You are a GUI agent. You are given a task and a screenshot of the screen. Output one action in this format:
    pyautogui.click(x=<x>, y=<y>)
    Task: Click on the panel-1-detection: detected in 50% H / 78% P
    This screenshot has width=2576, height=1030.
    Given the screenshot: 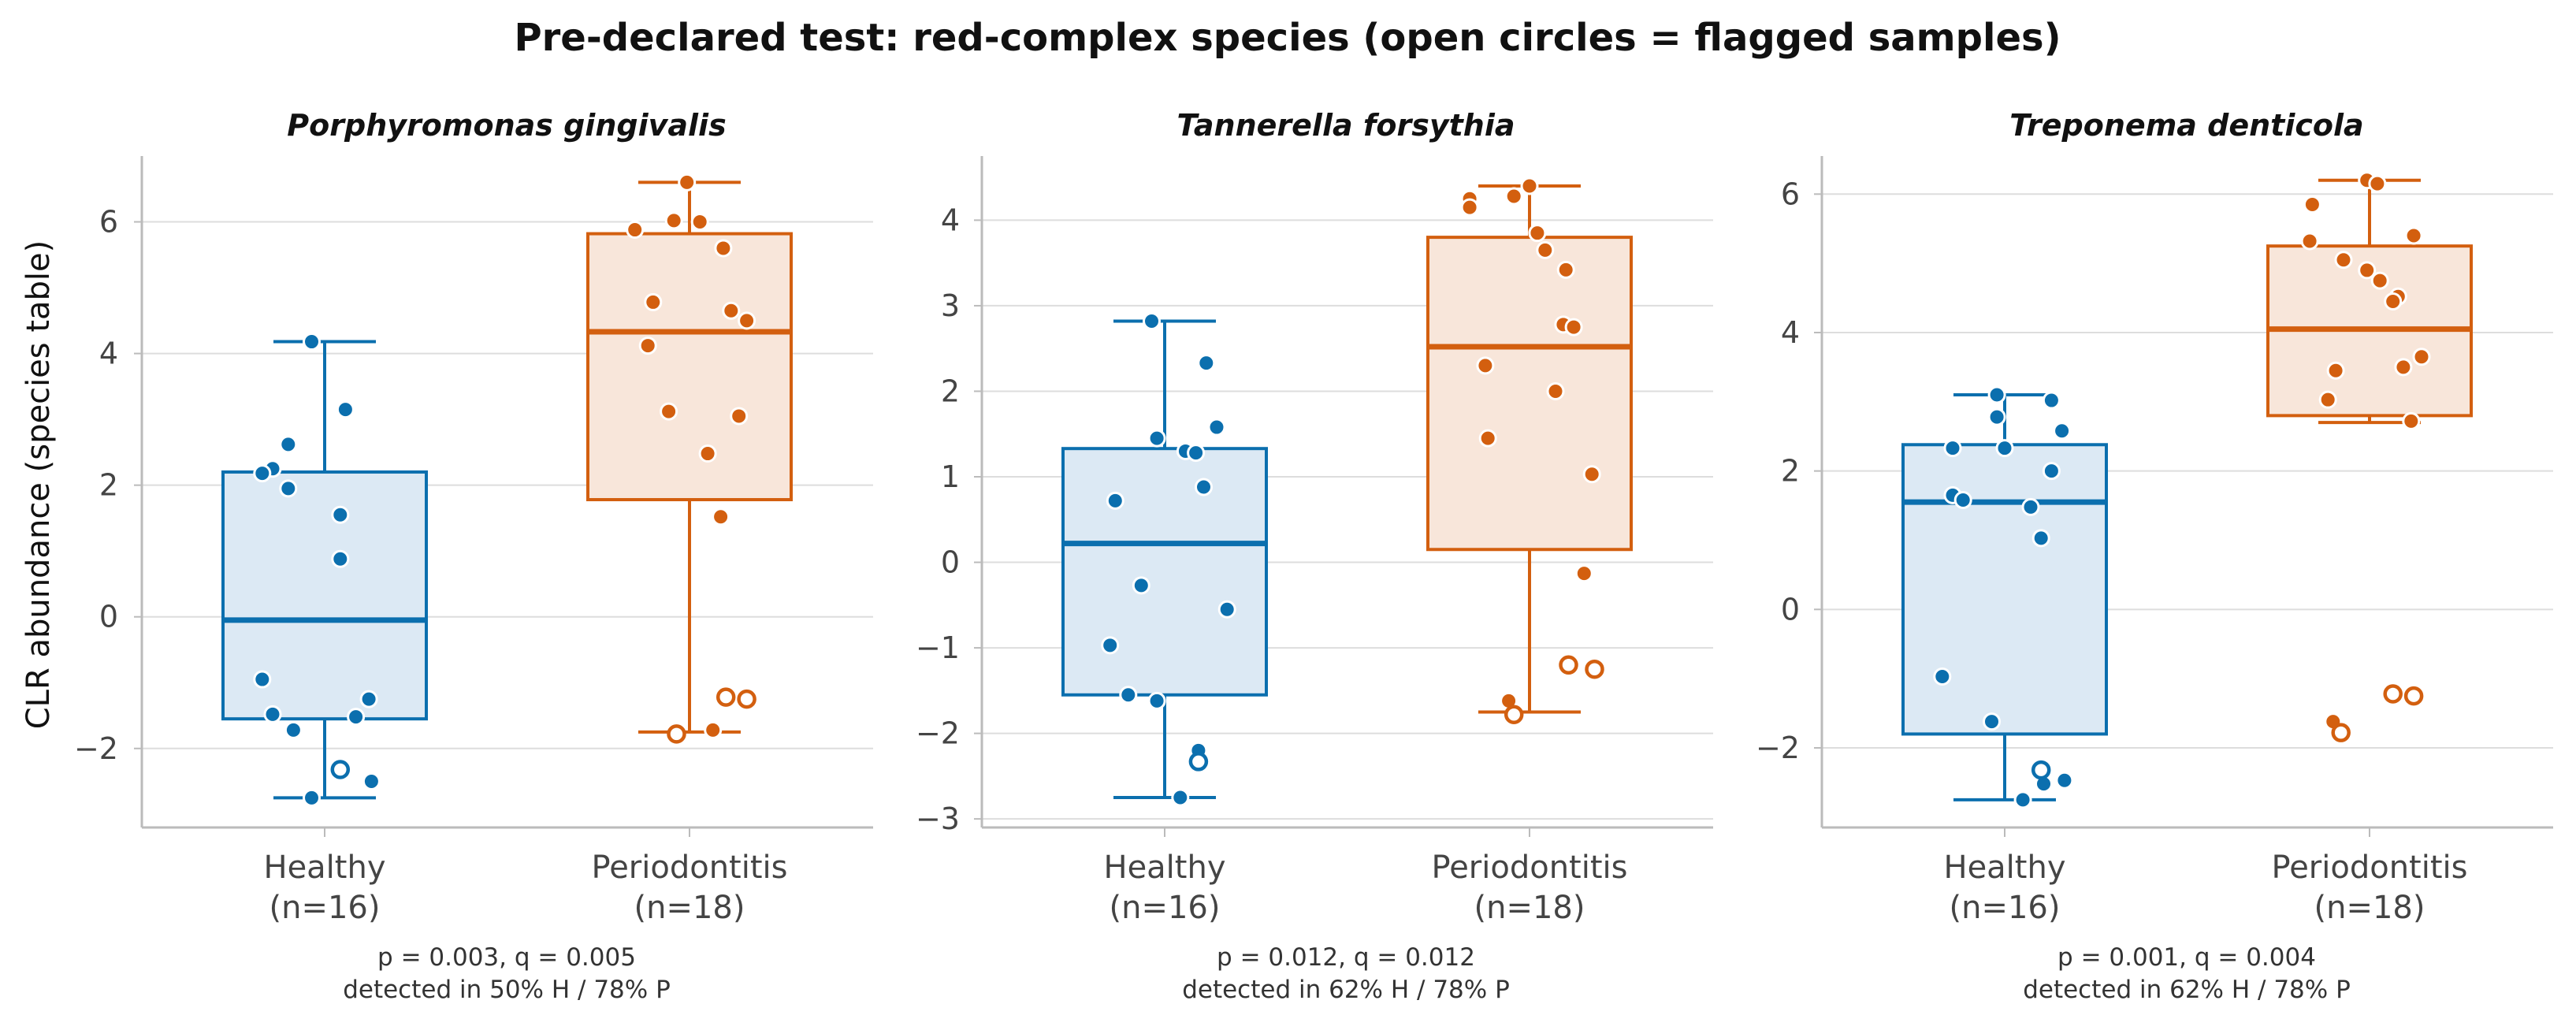 What is the action you would take?
    pyautogui.click(x=507, y=990)
    